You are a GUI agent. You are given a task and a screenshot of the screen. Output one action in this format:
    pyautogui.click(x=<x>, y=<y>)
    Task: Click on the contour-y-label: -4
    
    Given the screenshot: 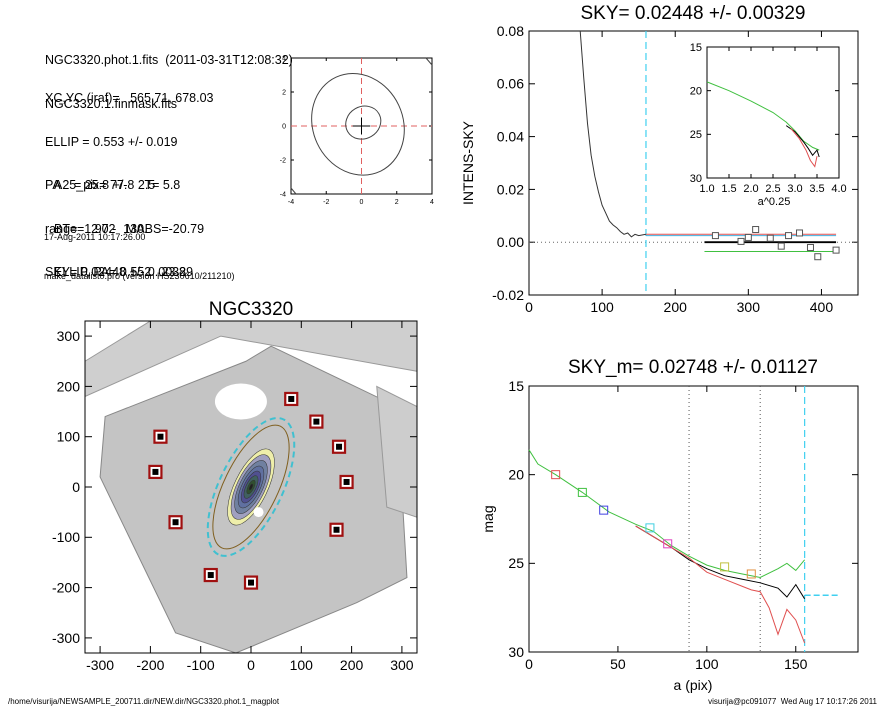 What is the action you would take?
    pyautogui.click(x=283, y=194)
    